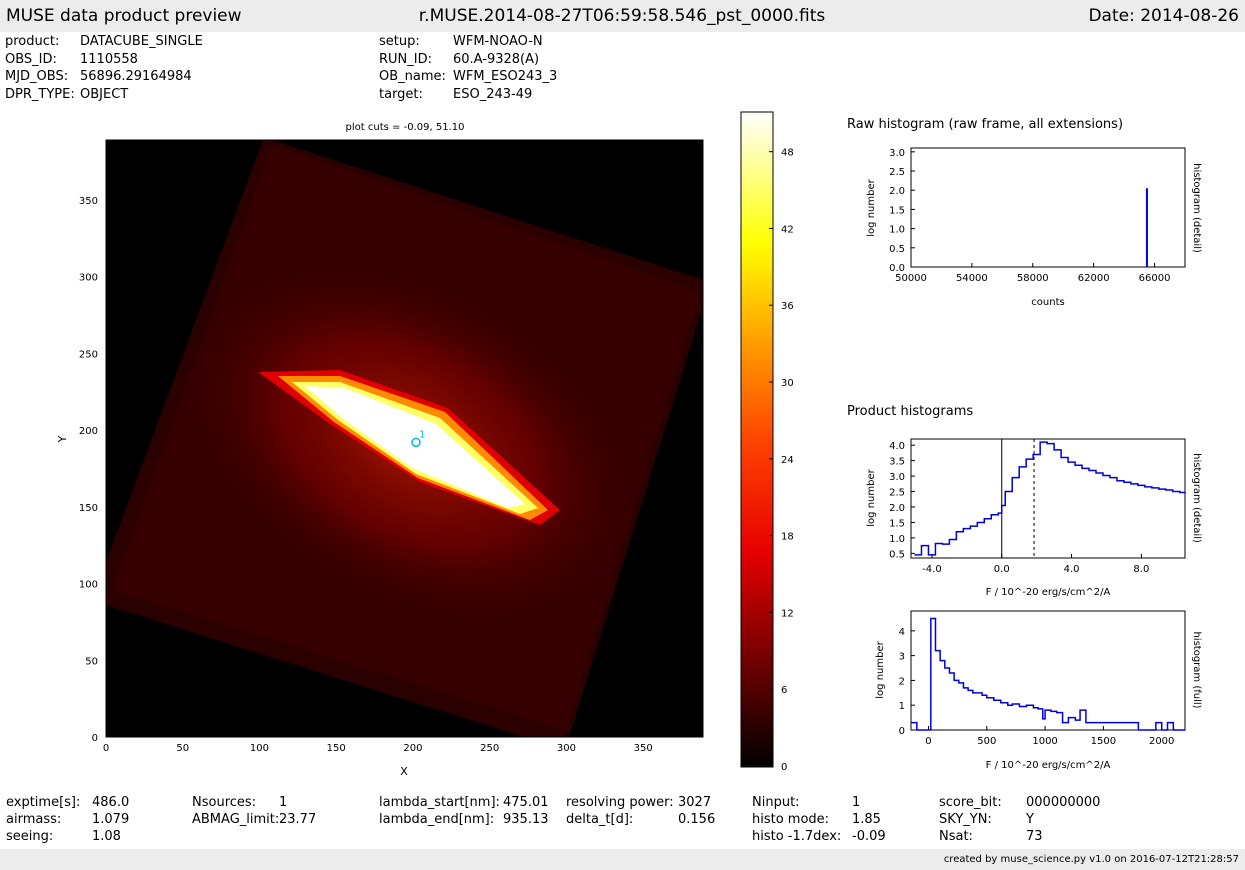 The width and height of the screenshot is (1245, 870). I want to click on stat-key: ABMAG_limit:, so click(236, 819).